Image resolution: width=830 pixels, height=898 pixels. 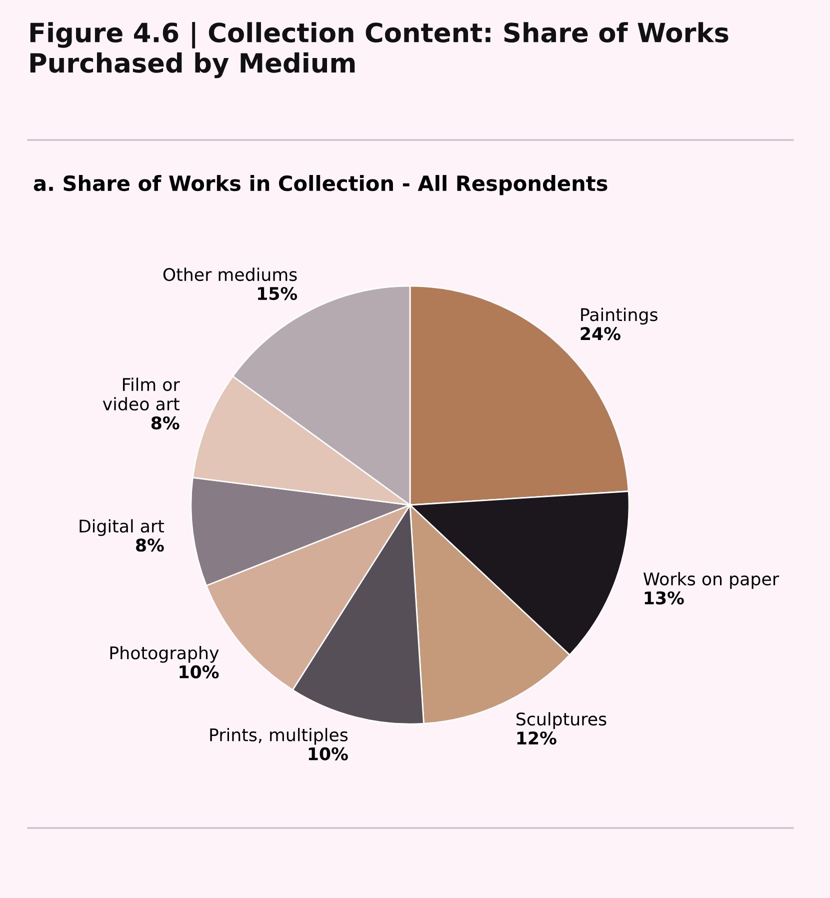 I want to click on chart-title: Figure 4.6 | Collection Content: Share of Works Purchased by Medium, so click(x=379, y=50).